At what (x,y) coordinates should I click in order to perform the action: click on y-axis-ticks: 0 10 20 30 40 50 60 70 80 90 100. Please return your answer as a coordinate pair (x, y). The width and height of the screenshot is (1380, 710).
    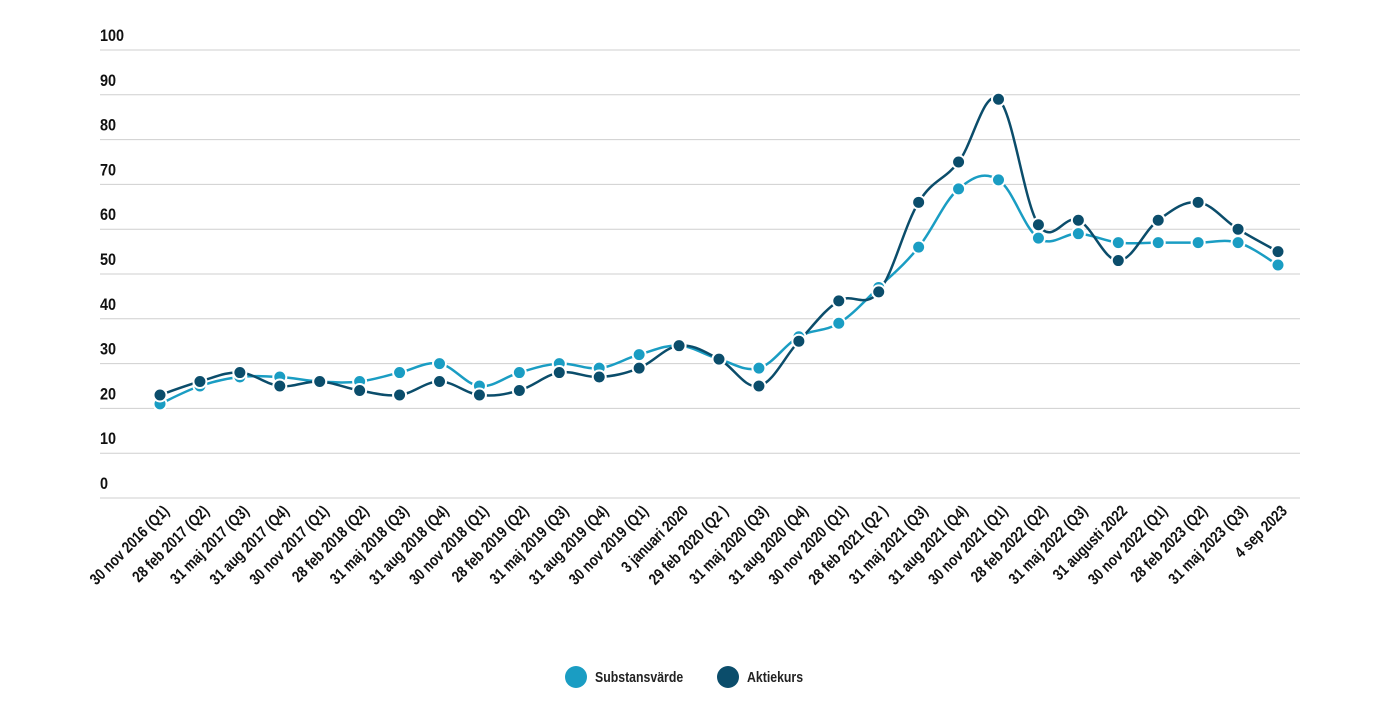
    Looking at the image, I should click on (112, 260).